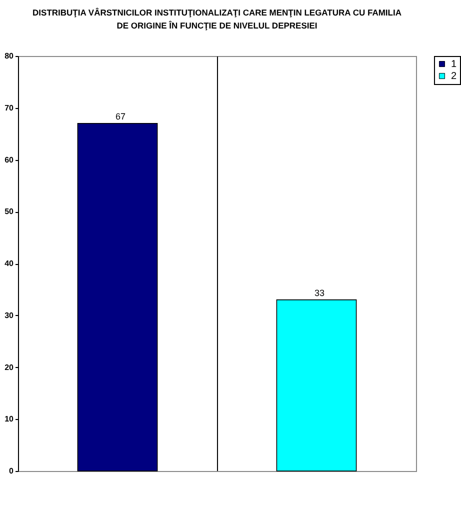  I want to click on y-tick-label: 20, so click(9, 367).